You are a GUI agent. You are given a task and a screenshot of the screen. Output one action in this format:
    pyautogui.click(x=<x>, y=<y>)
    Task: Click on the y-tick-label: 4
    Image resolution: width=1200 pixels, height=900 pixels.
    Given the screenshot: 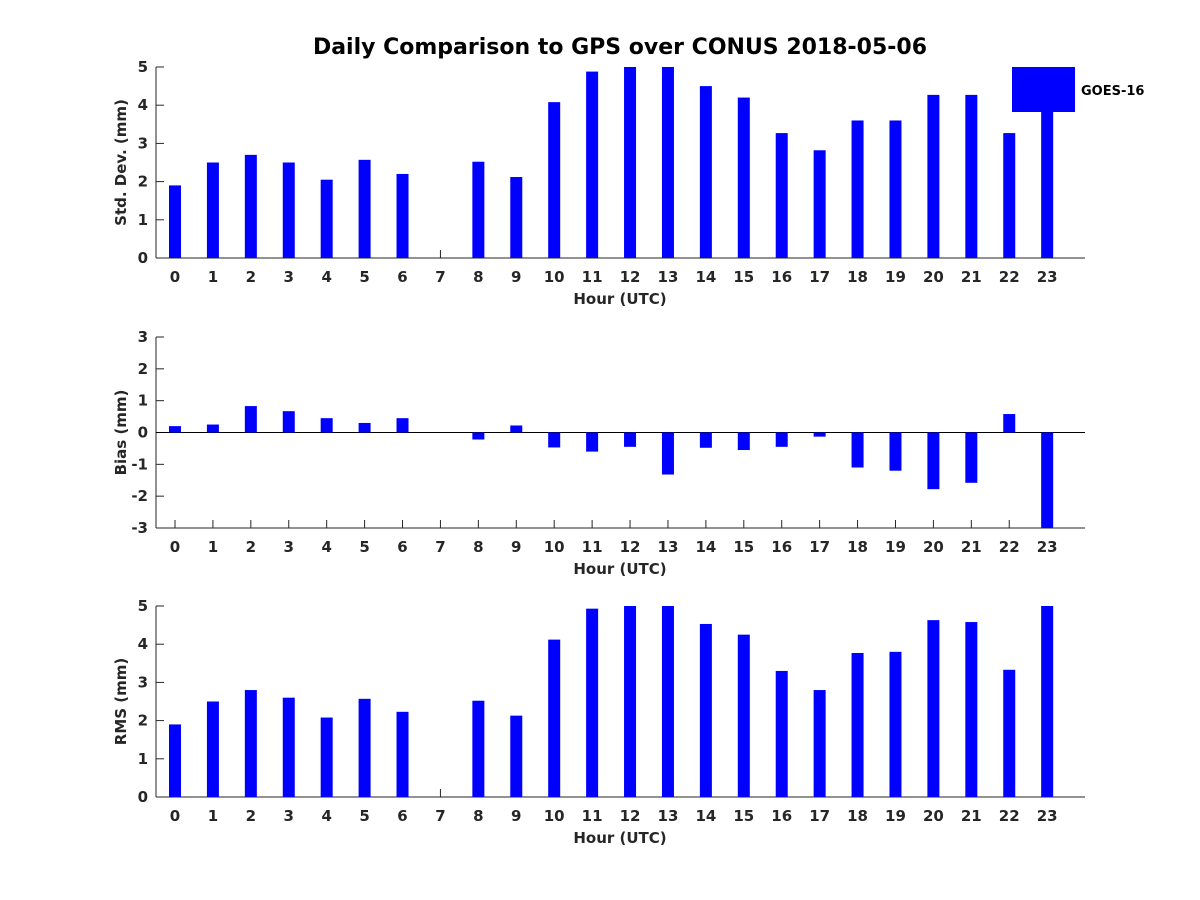 What is the action you would take?
    pyautogui.click(x=143, y=105)
    